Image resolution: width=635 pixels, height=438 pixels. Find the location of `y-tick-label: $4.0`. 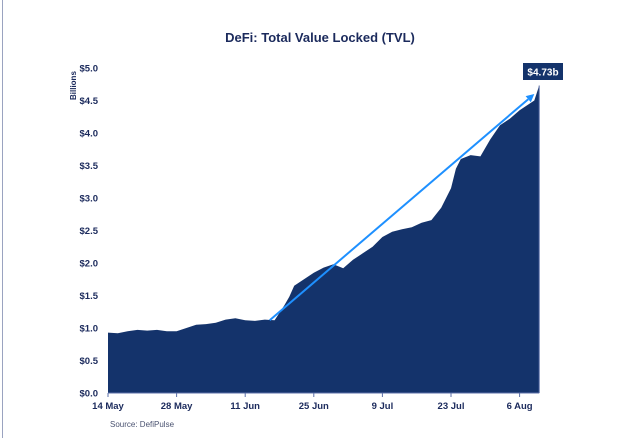

y-tick-label: $4.0 is located at coordinates (89, 134).